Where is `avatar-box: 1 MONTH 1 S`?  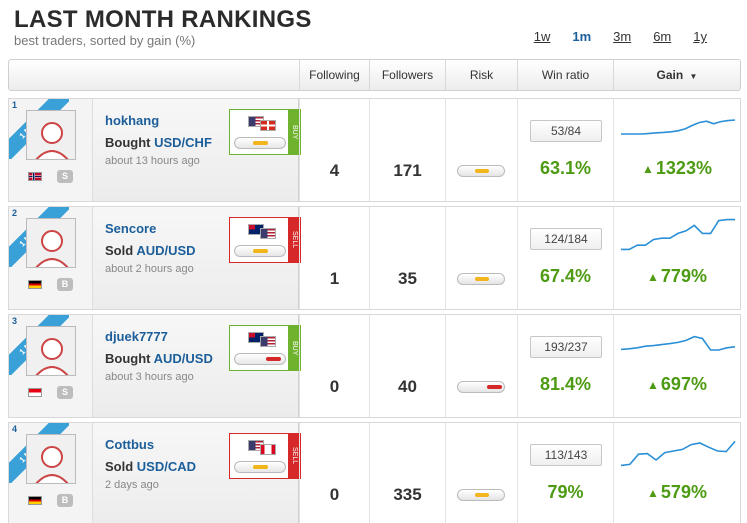
avatar-box: 1 MONTH 1 S is located at coordinates (51, 150).